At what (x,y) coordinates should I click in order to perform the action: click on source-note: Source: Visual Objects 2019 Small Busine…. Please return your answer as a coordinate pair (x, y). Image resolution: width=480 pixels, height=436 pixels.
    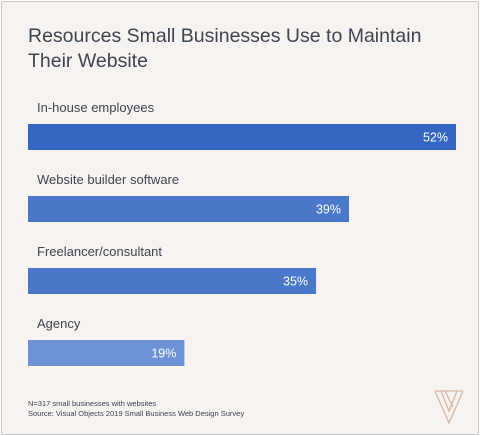
    Looking at the image, I should click on (136, 413).